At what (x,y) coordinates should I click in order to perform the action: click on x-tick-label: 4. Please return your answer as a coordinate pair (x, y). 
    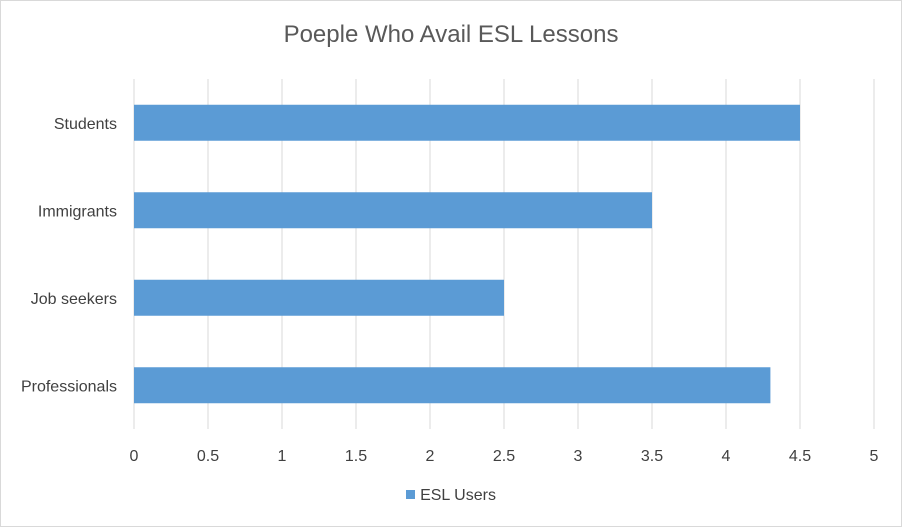
    Looking at the image, I should click on (726, 456).